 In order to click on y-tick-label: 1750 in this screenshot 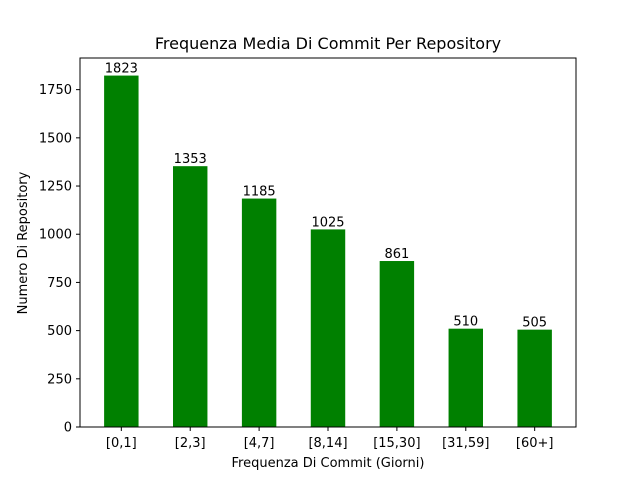, I will do `click(55, 90)`.